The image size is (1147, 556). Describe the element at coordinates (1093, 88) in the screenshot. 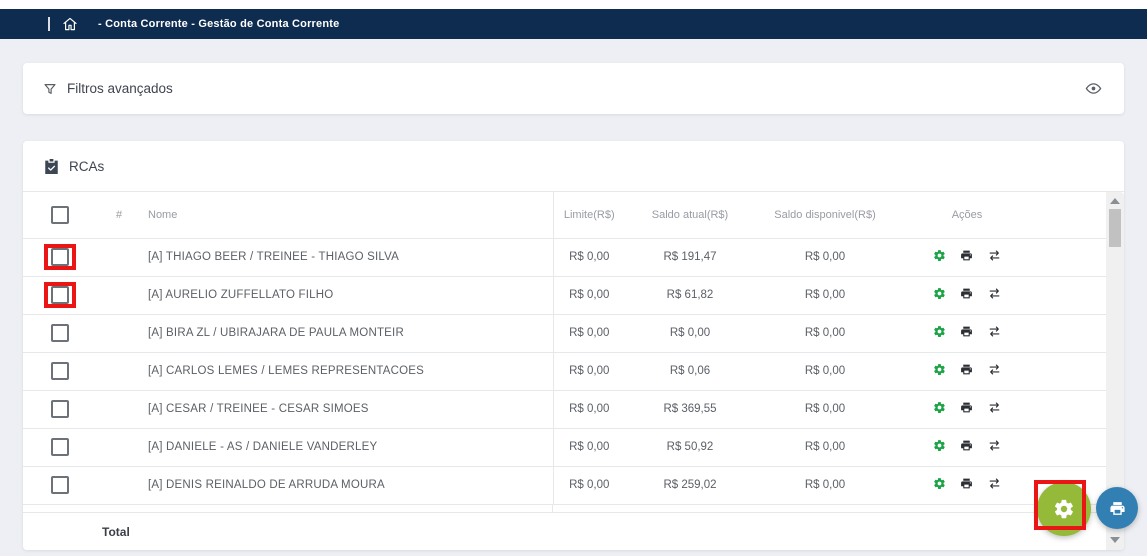

I see `eye-icon` at that location.